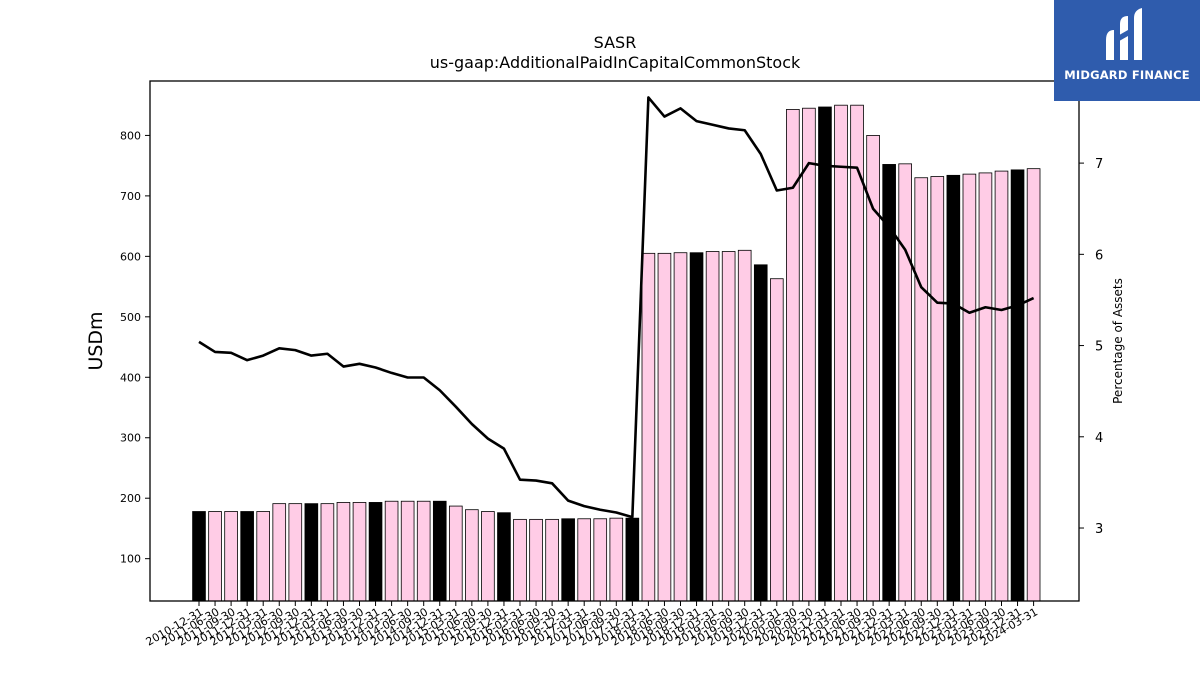 The image size is (1200, 675). Describe the element at coordinates (130, 196) in the screenshot. I see `y-tick-label-6: 700` at that location.